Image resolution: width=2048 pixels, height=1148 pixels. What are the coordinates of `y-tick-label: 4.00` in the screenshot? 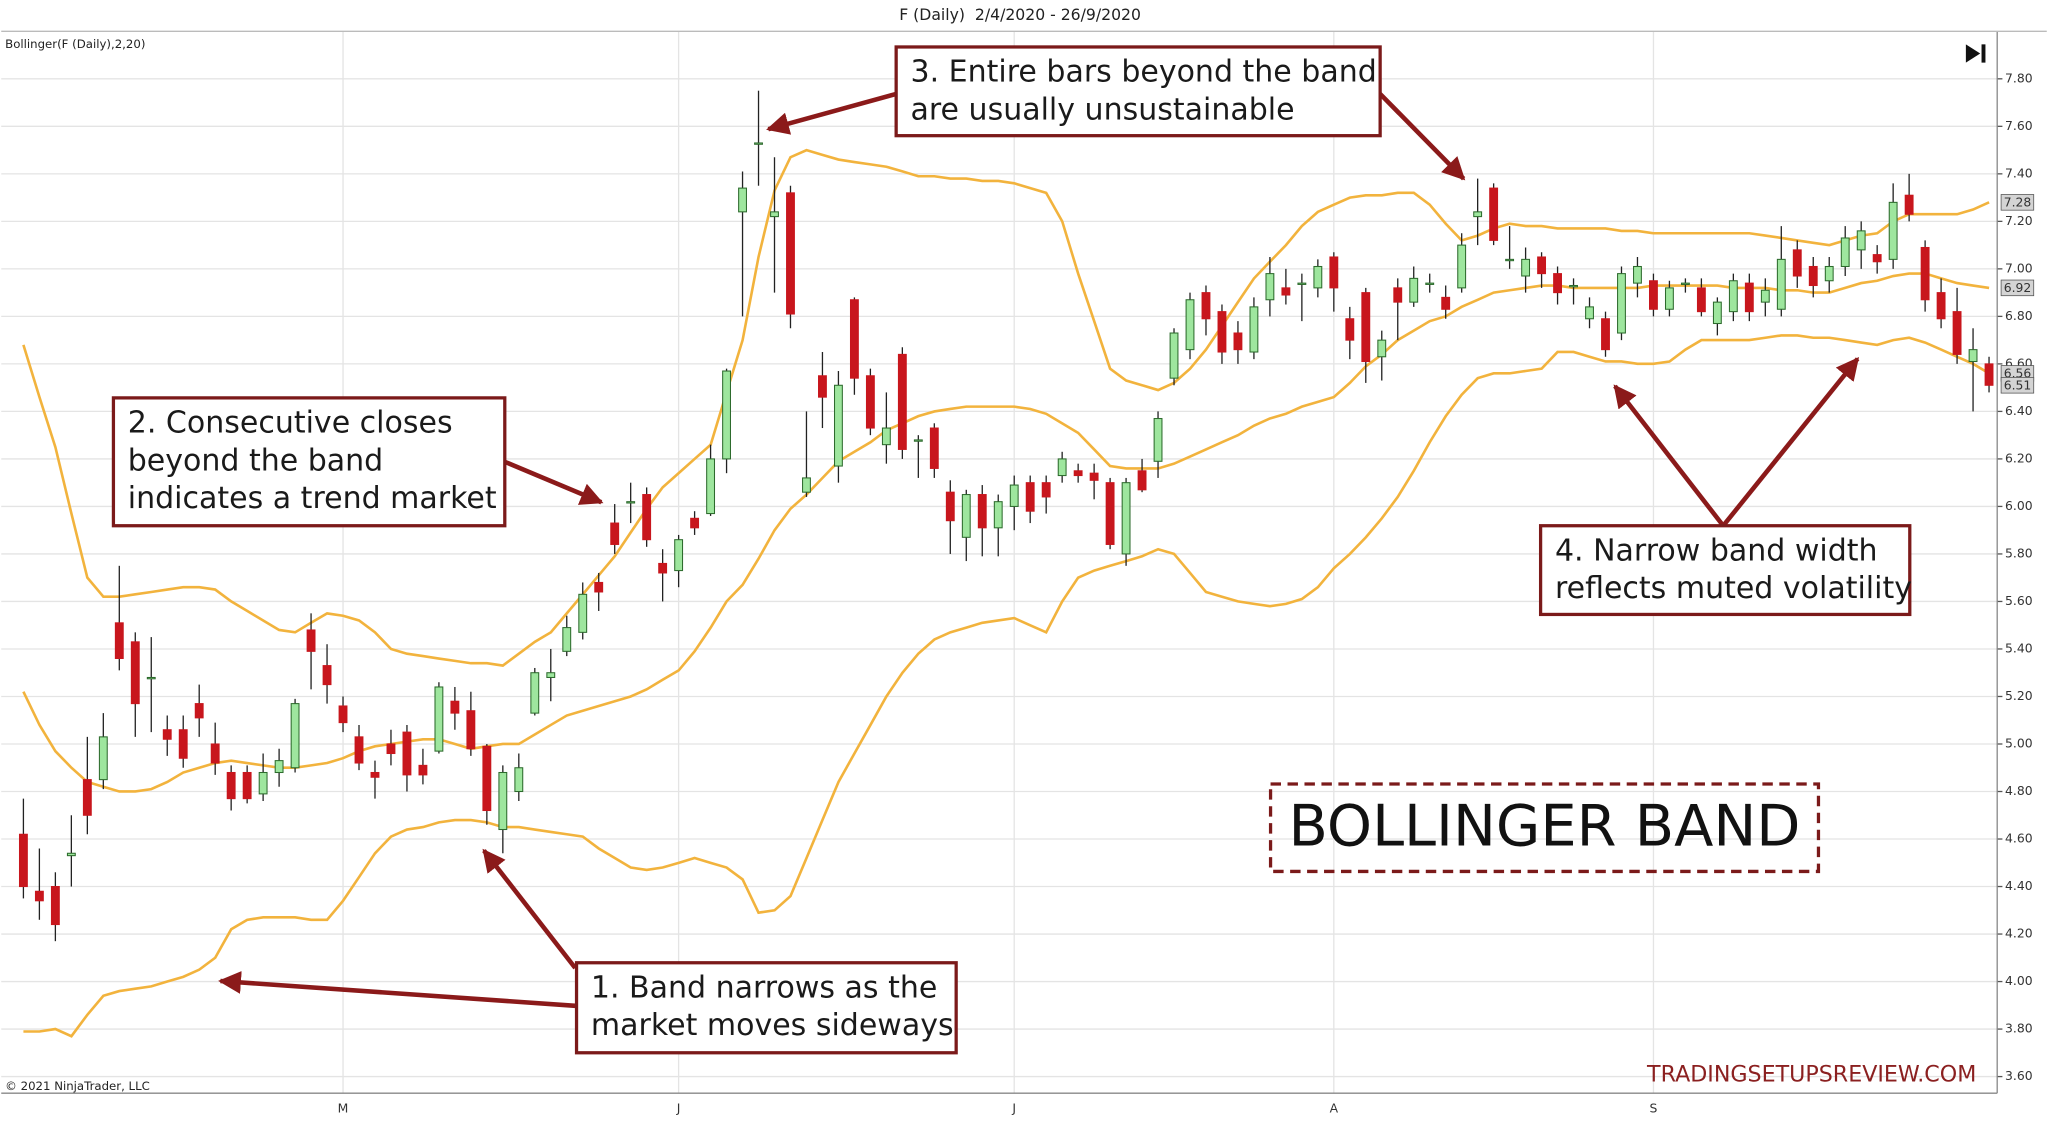 It's located at (2019, 980).